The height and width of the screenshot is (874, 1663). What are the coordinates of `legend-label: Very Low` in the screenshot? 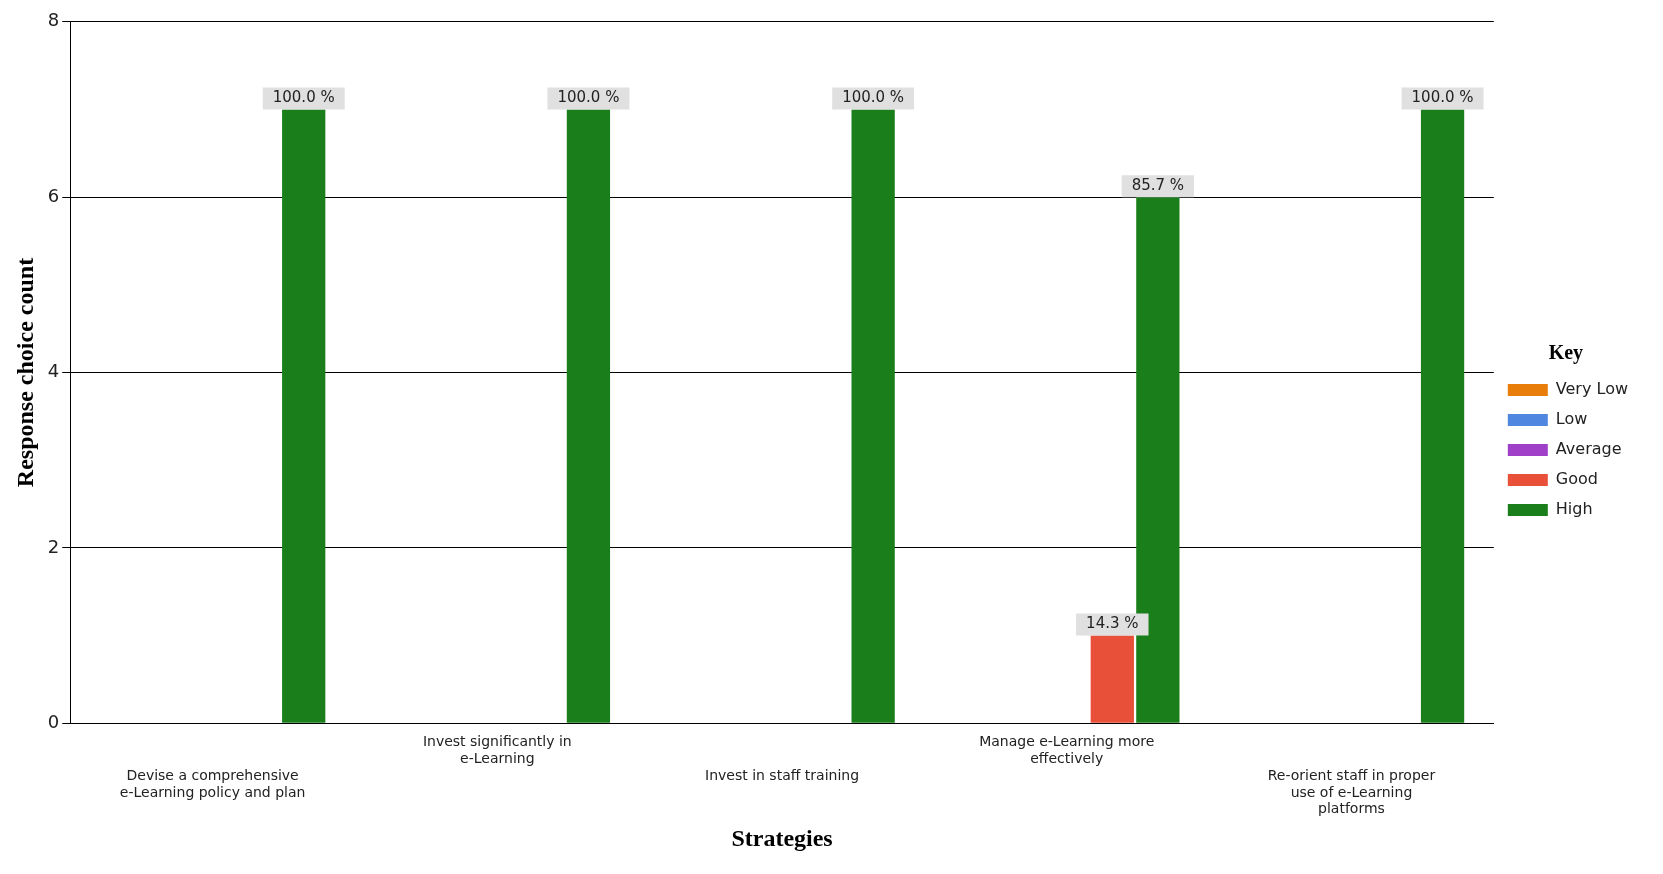 It's located at (1591, 389).